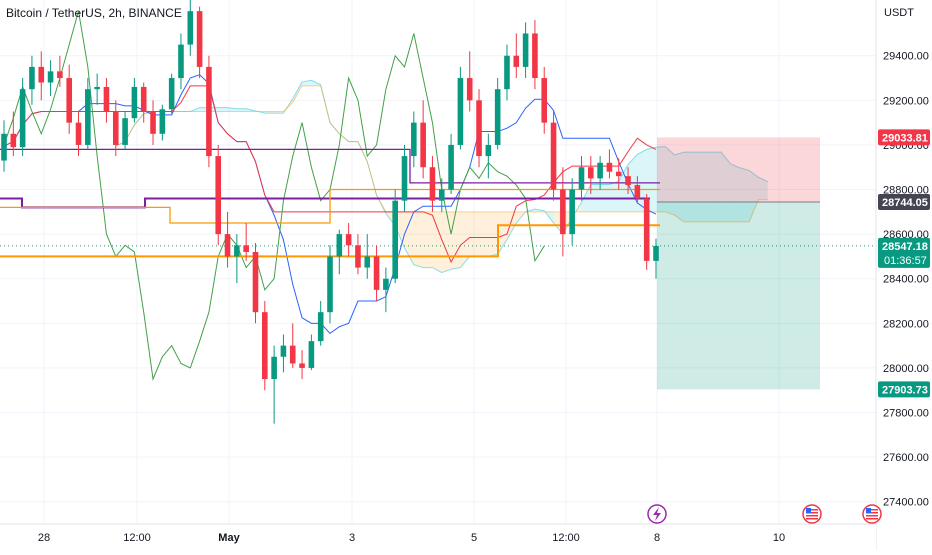  What do you see at coordinates (764, 514) in the screenshot?
I see `event-markers` at bounding box center [764, 514].